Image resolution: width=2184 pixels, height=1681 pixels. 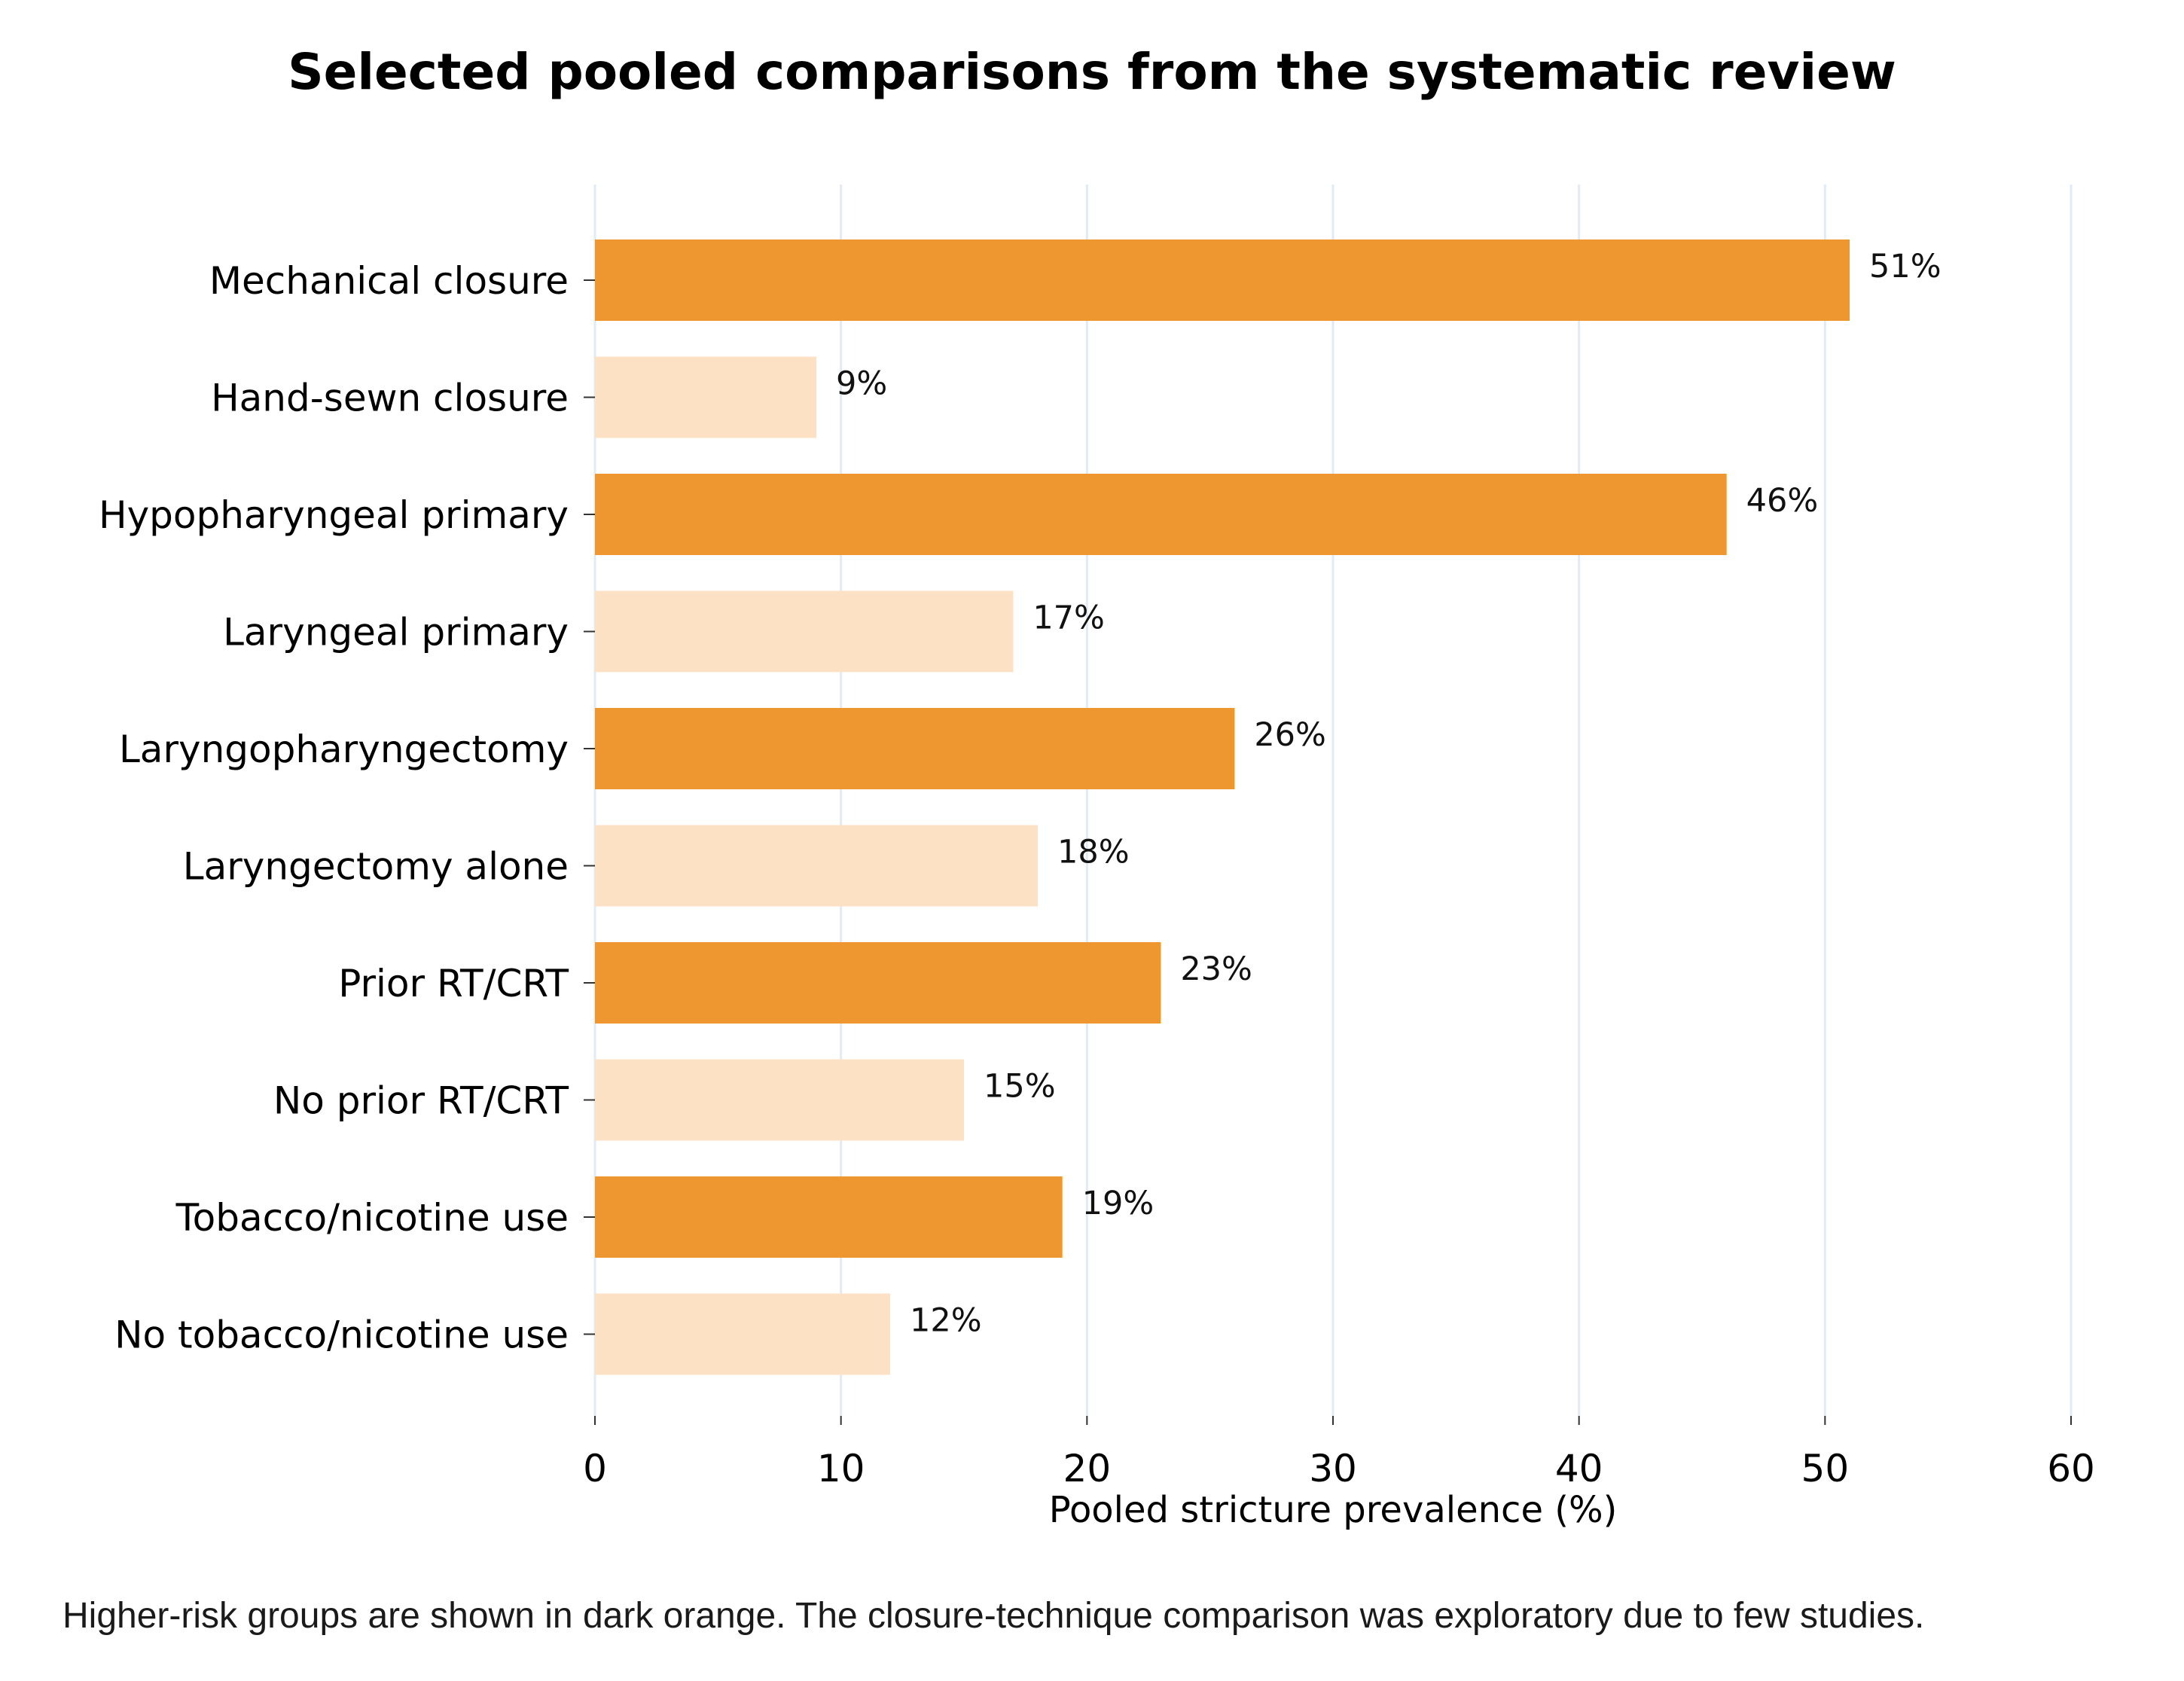 What do you see at coordinates (389, 281) in the screenshot?
I see `category-label: Mechanical closure` at bounding box center [389, 281].